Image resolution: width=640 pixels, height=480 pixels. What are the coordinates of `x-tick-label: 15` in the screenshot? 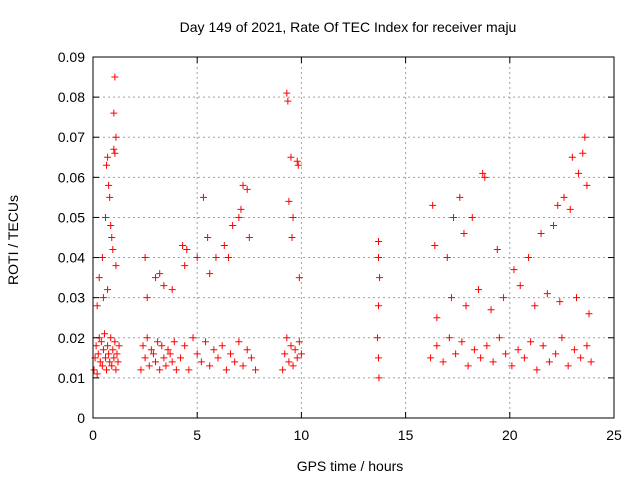 It's located at (406, 435).